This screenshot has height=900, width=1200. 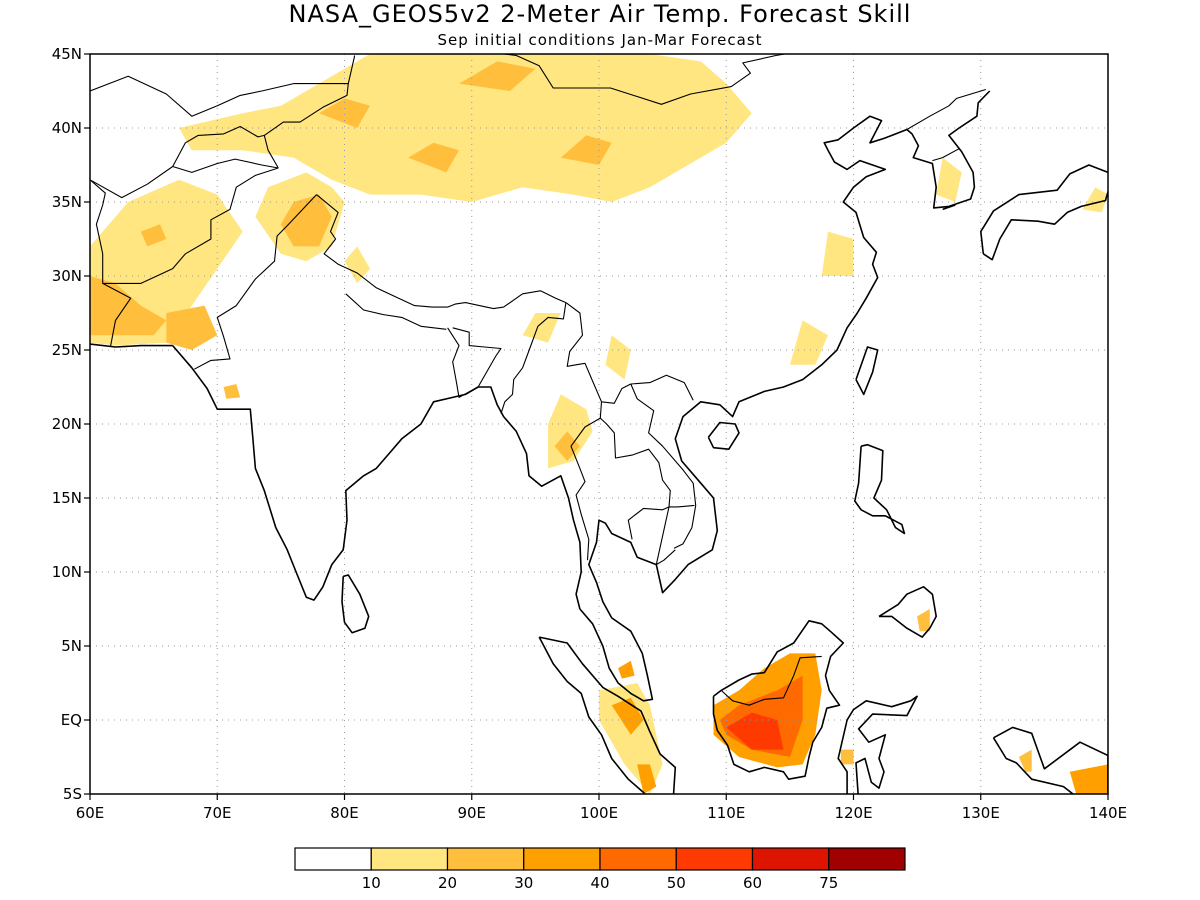 I want to click on skill-region-borneo-peak, so click(x=755, y=731).